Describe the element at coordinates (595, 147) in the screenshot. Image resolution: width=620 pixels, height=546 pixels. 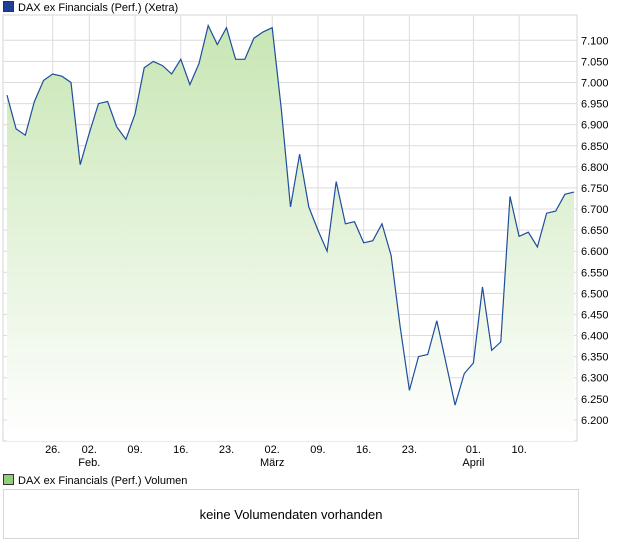
I see `y-tick-label: 6.850` at that location.